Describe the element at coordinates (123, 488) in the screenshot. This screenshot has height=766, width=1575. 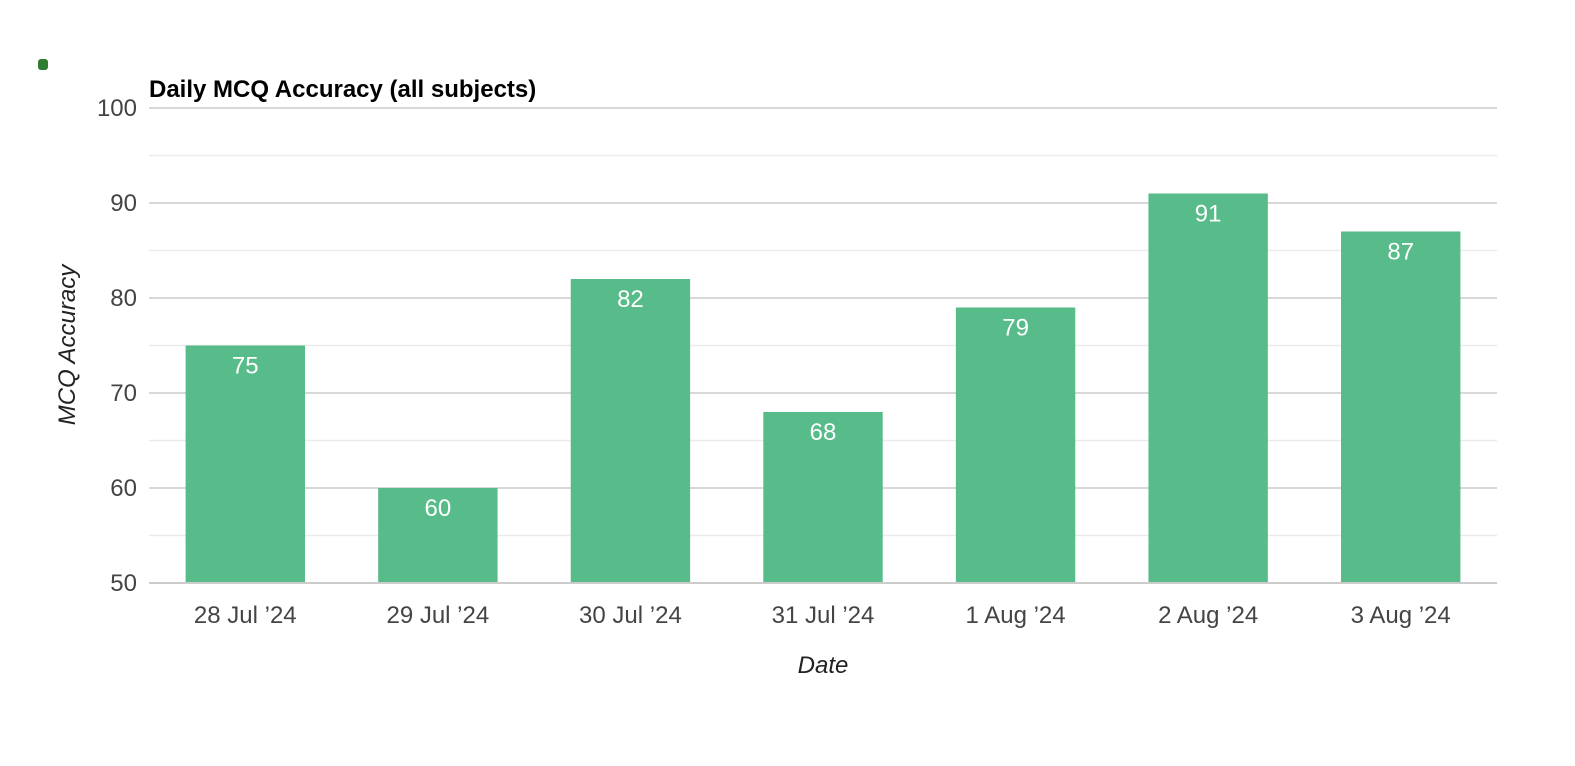
I see `y-tick-label: 60` at that location.